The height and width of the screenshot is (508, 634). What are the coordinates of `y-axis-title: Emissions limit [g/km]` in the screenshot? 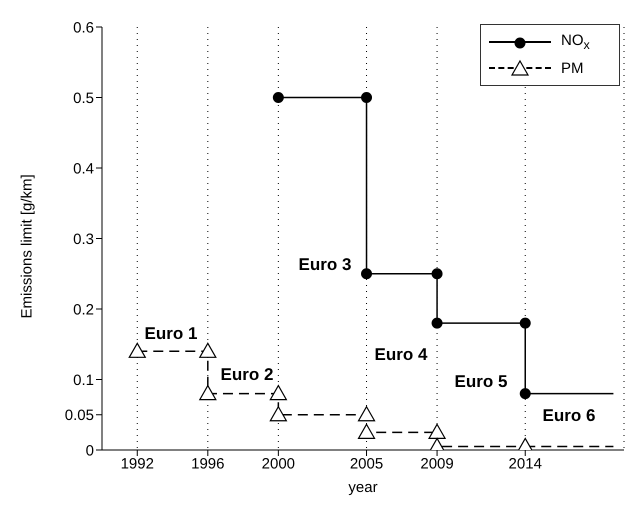 It's located at (27, 246).